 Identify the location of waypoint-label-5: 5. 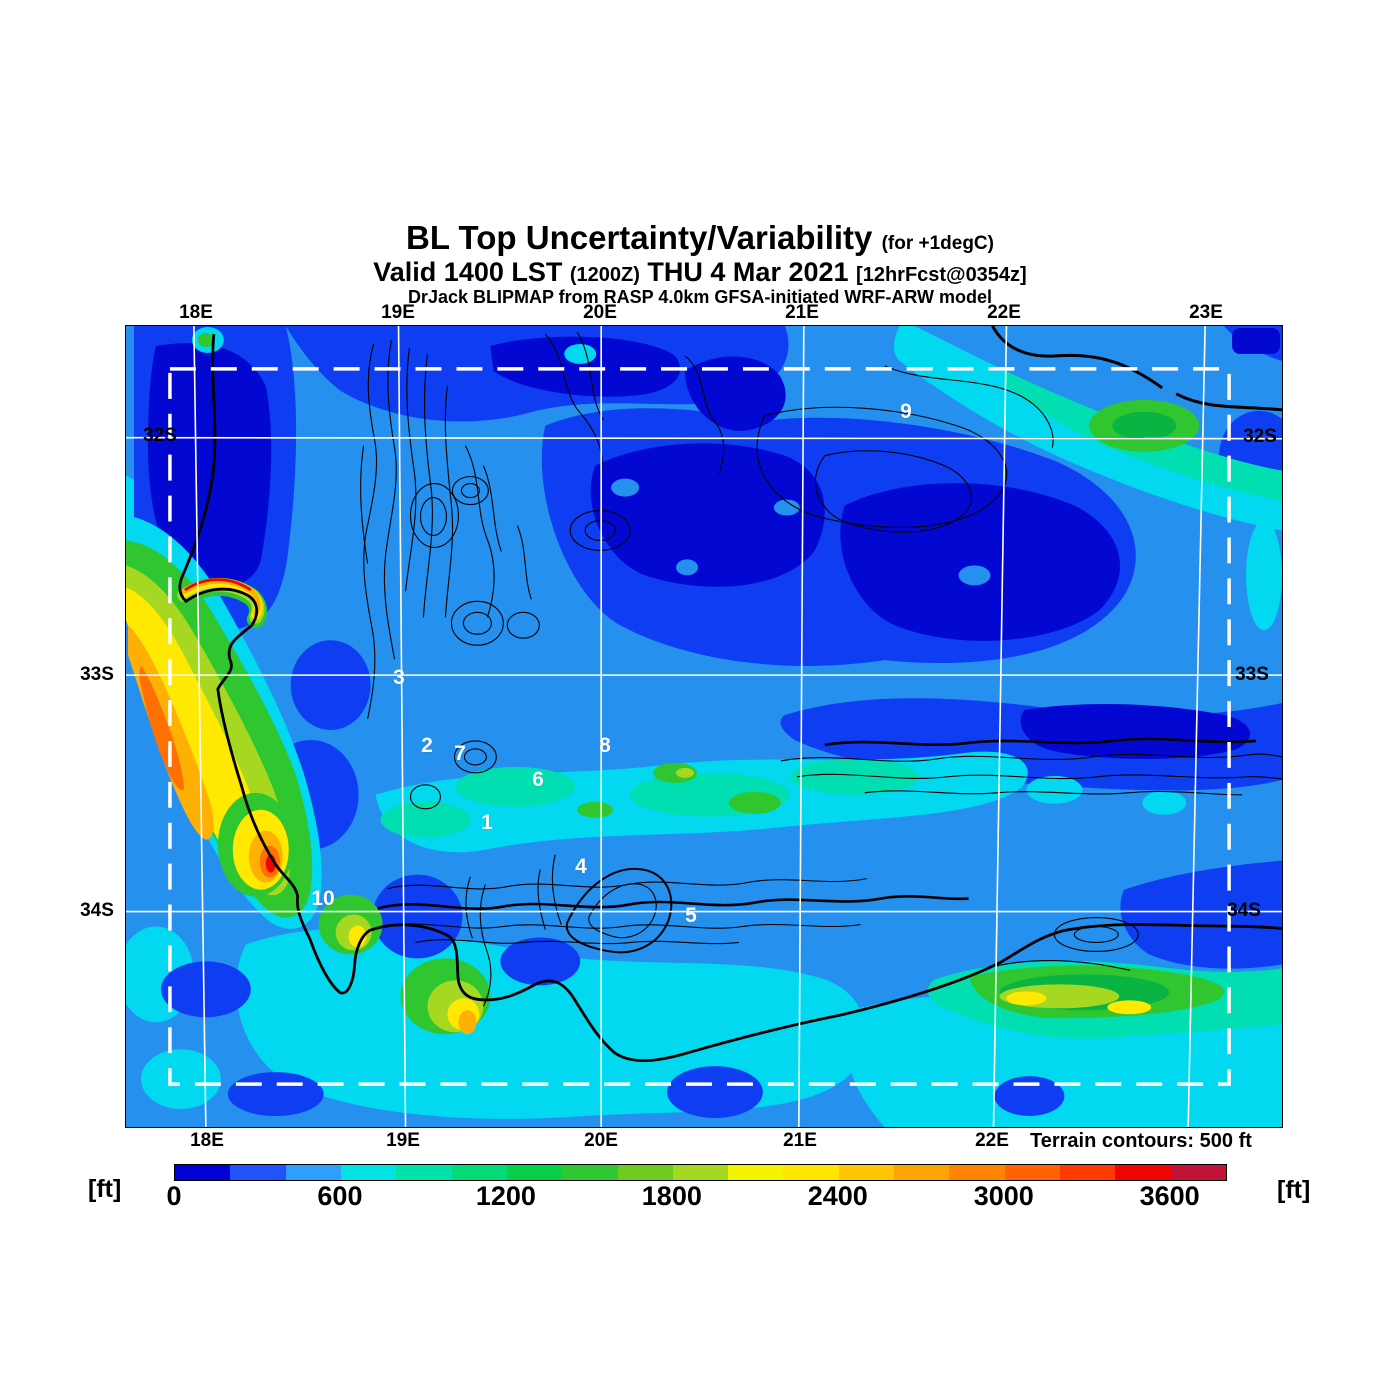
(691, 915).